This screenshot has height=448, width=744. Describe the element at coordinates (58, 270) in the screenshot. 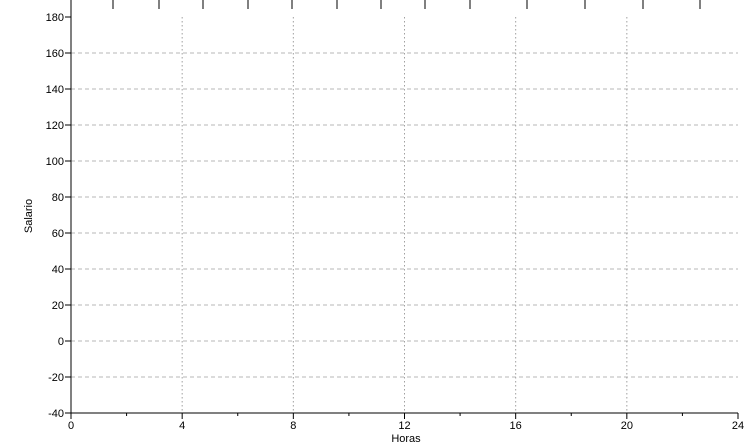

I see `y-tick-label: 40` at that location.